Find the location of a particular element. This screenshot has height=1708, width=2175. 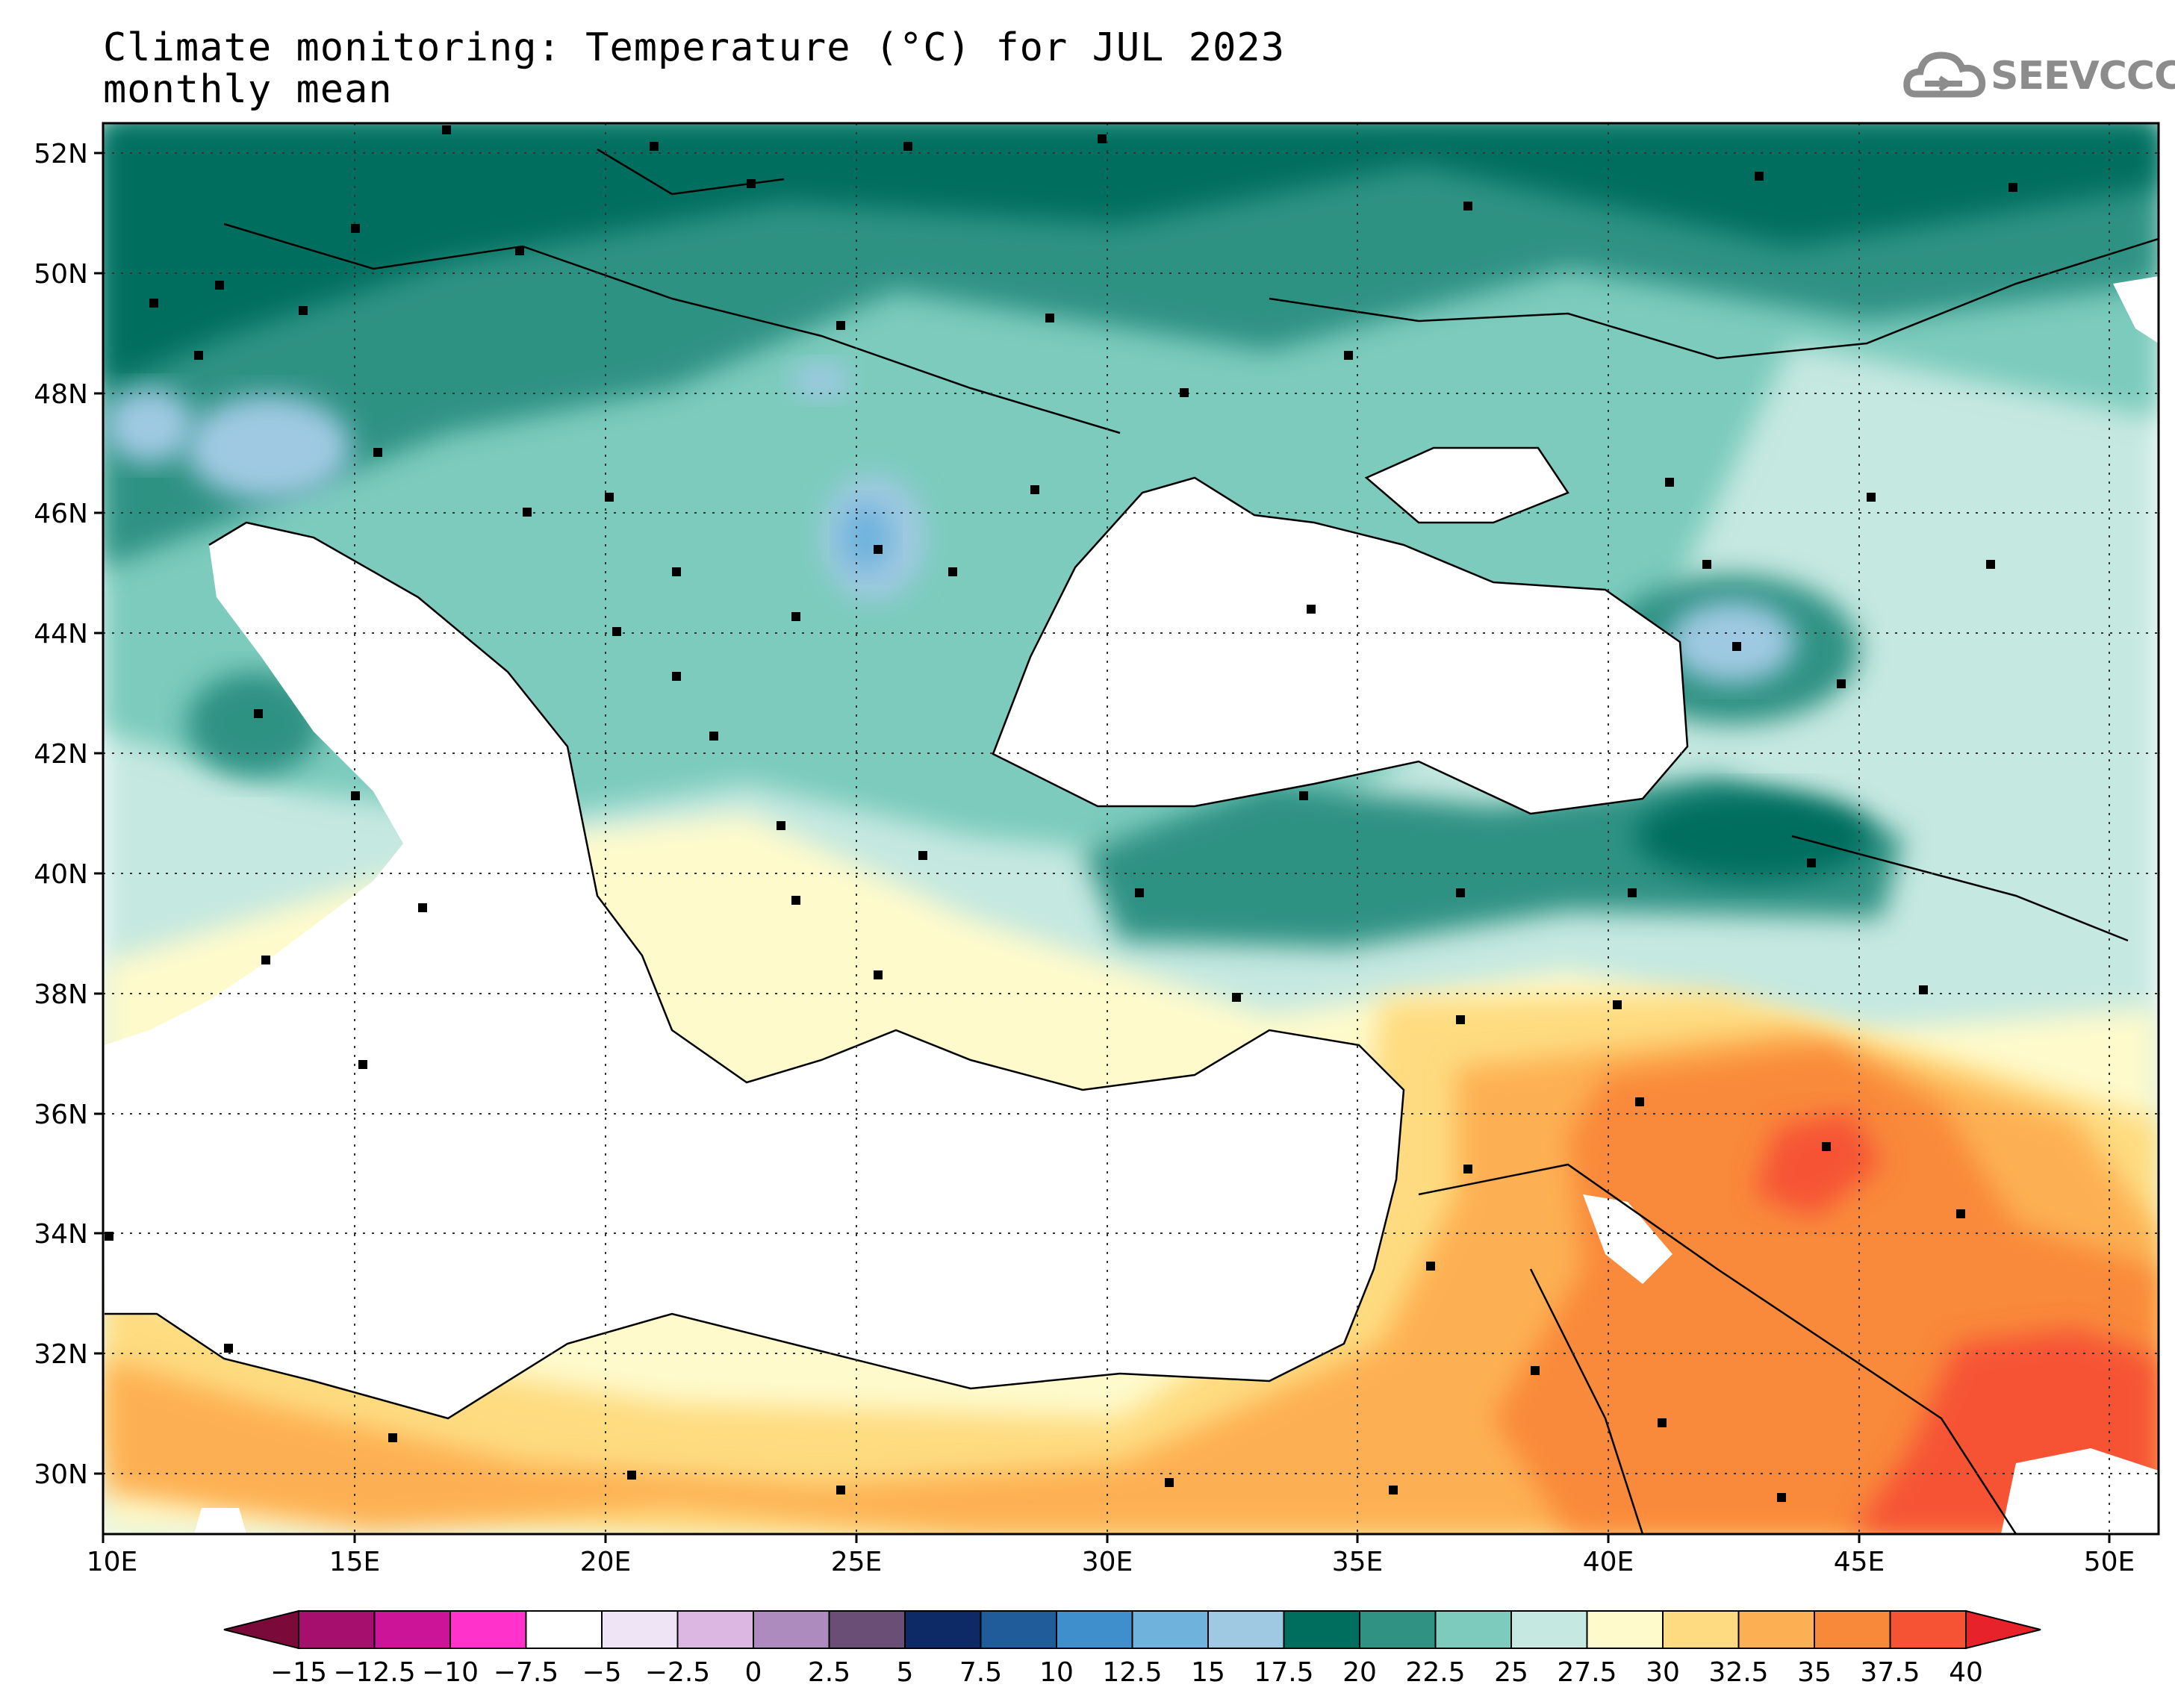

colorbar-min-triangle is located at coordinates (261, 1629).